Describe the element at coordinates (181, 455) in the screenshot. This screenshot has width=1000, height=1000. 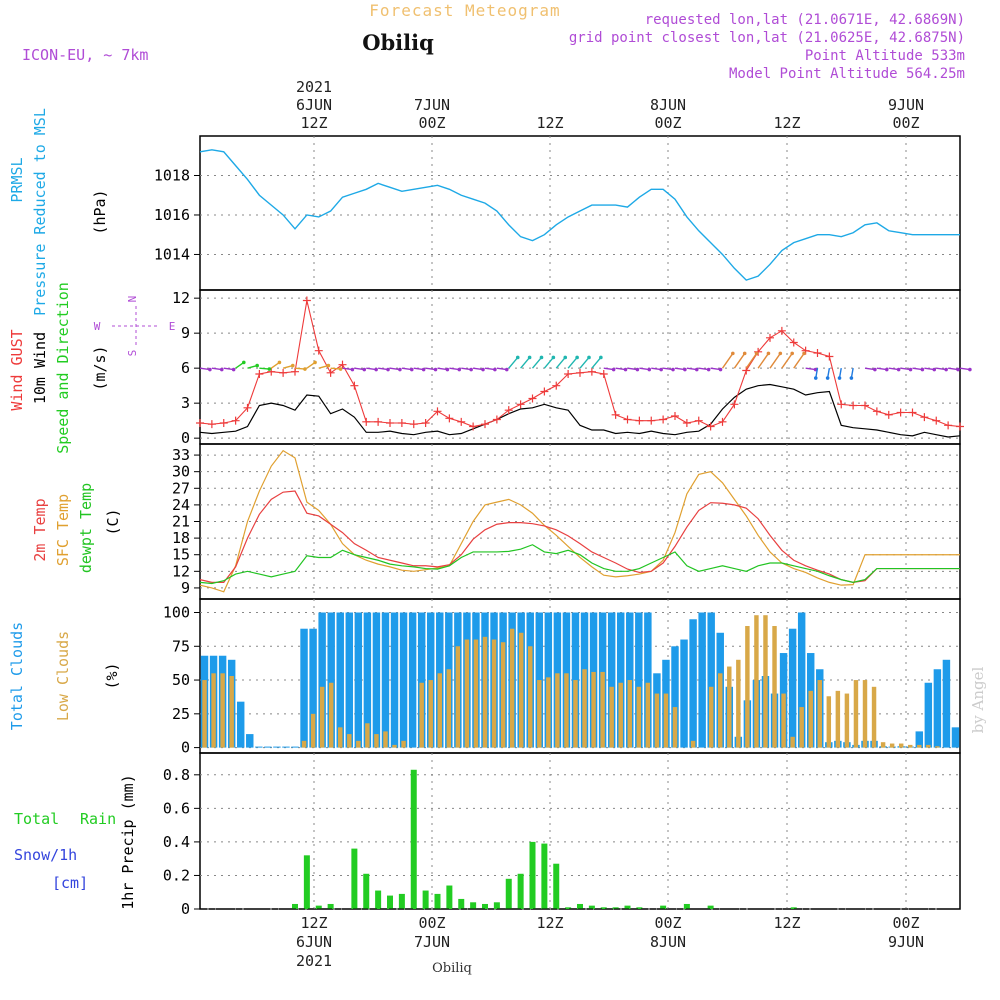
I see `temp-tick-label: 33` at that location.